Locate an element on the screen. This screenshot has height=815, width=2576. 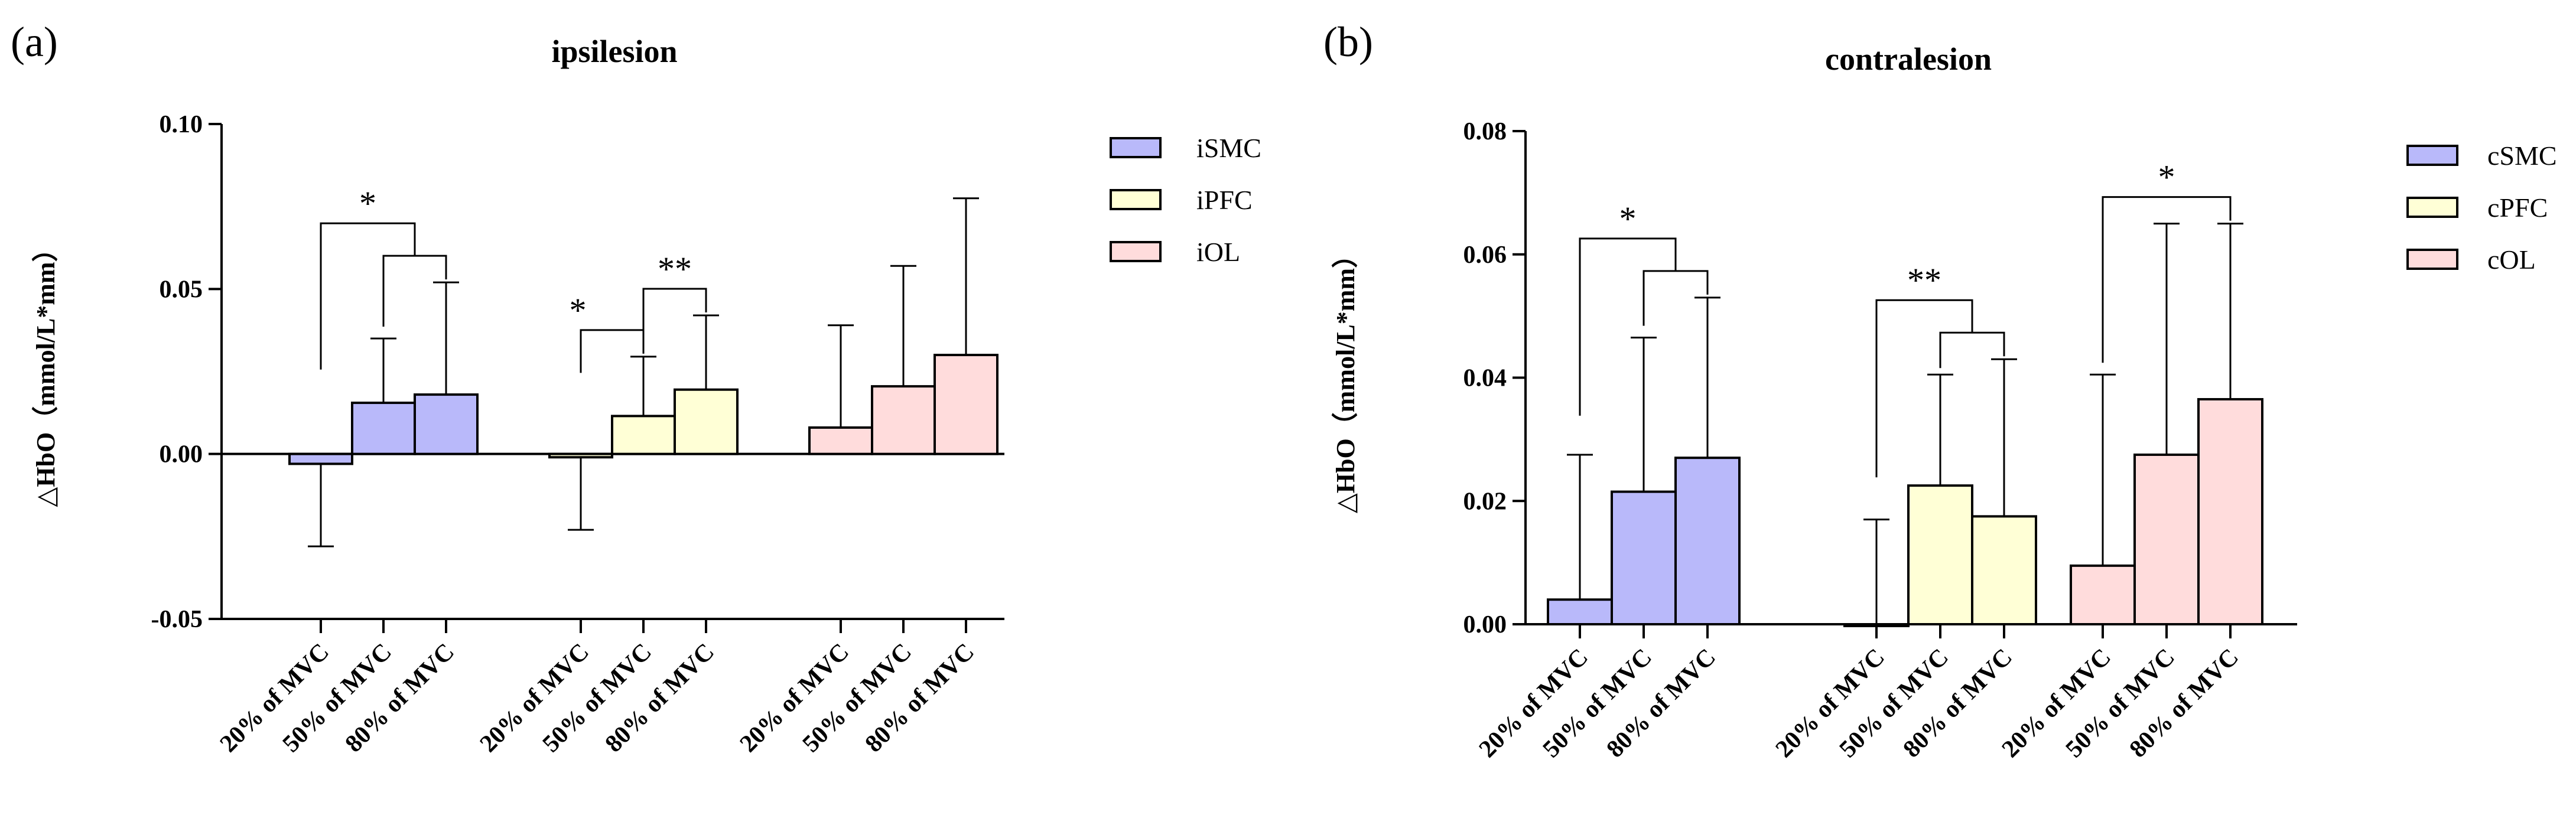
panel-label: (b) is located at coordinates (1348, 42).